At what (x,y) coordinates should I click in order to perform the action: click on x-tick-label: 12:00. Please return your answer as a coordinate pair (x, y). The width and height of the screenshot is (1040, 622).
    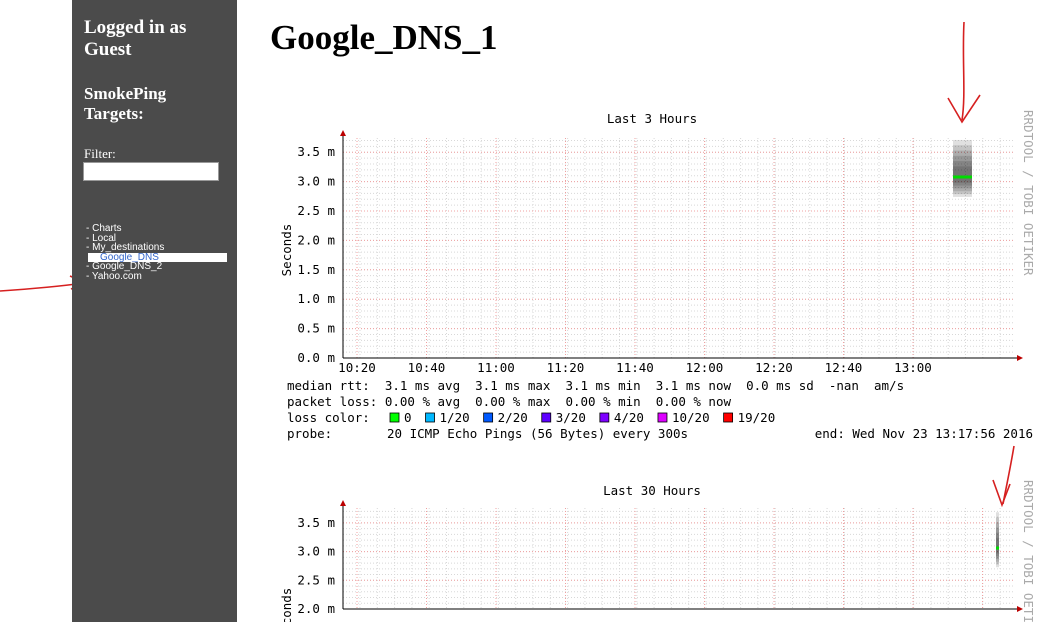
    Looking at the image, I should click on (705, 367).